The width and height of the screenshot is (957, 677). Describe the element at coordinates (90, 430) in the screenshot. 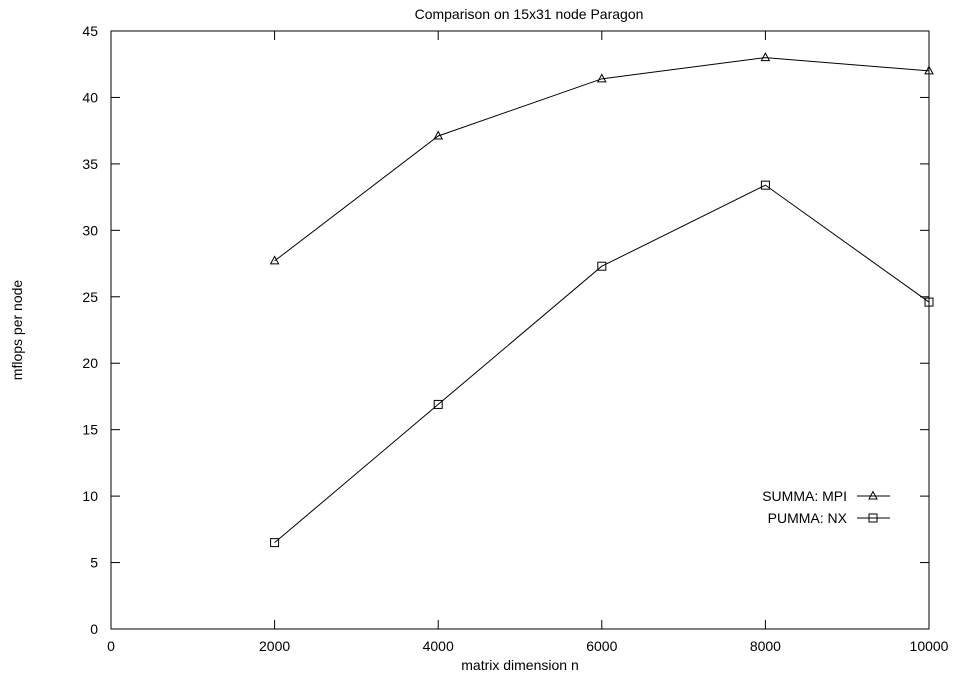

I see `y-tick-label: 15` at that location.